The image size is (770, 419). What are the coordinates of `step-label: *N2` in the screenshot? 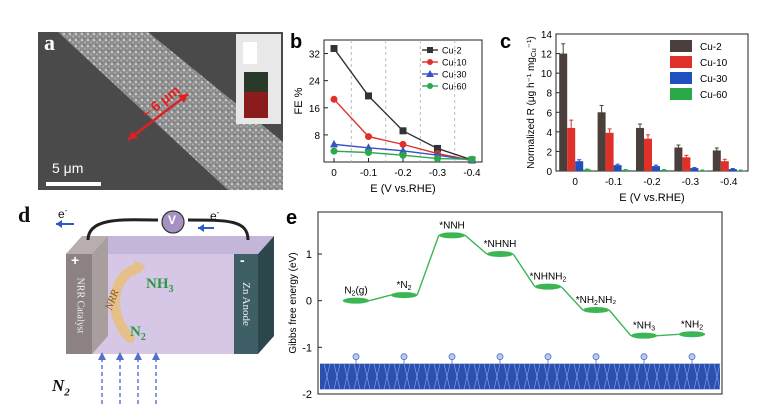 It's located at (403, 286).